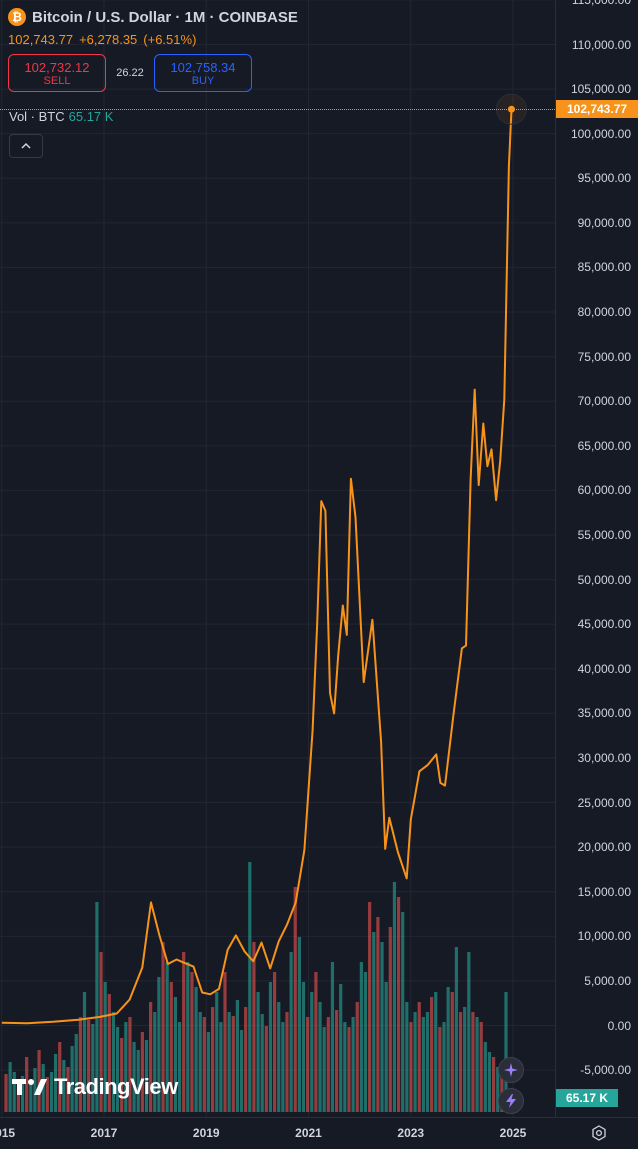  Describe the element at coordinates (604, 222) in the screenshot. I see `y-tick-label: 90,000.00` at that location.